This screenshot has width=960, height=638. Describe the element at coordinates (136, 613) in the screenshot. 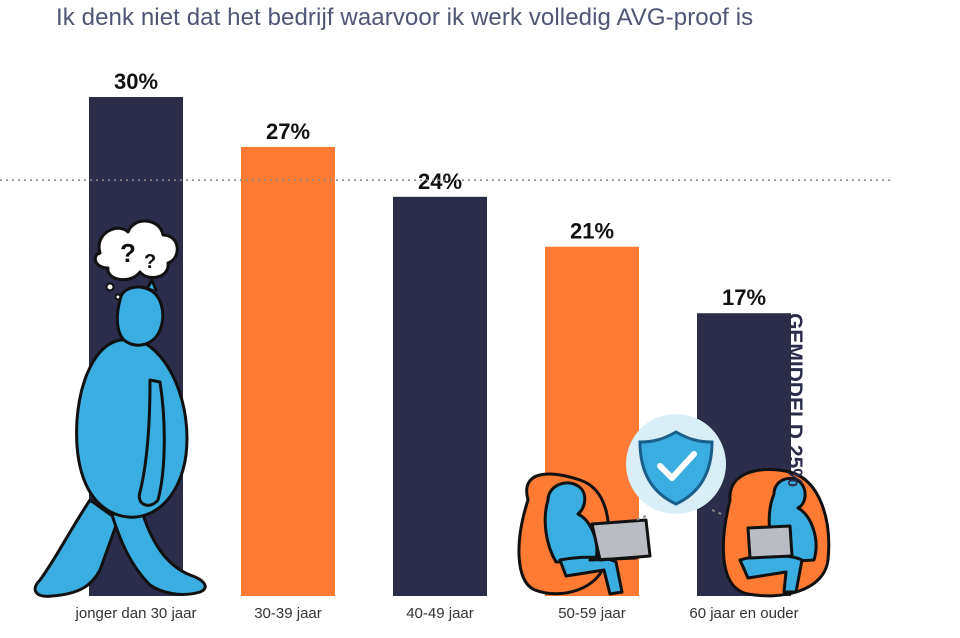

I see `x-tick-label: jonger dan 30 jaar` at that location.